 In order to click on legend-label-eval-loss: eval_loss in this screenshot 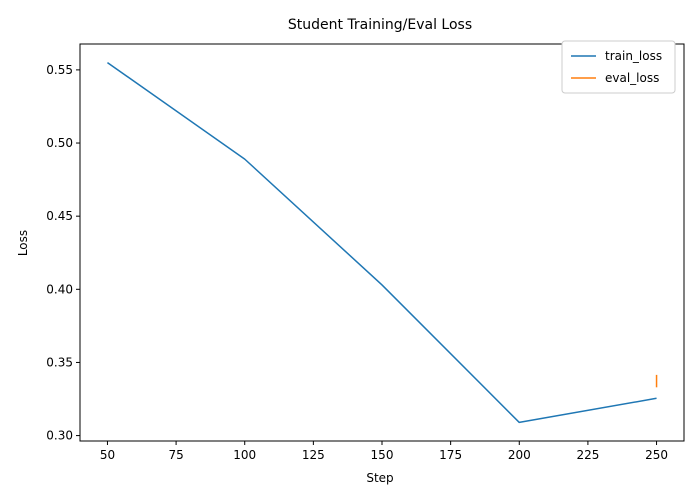, I will do `click(632, 78)`.